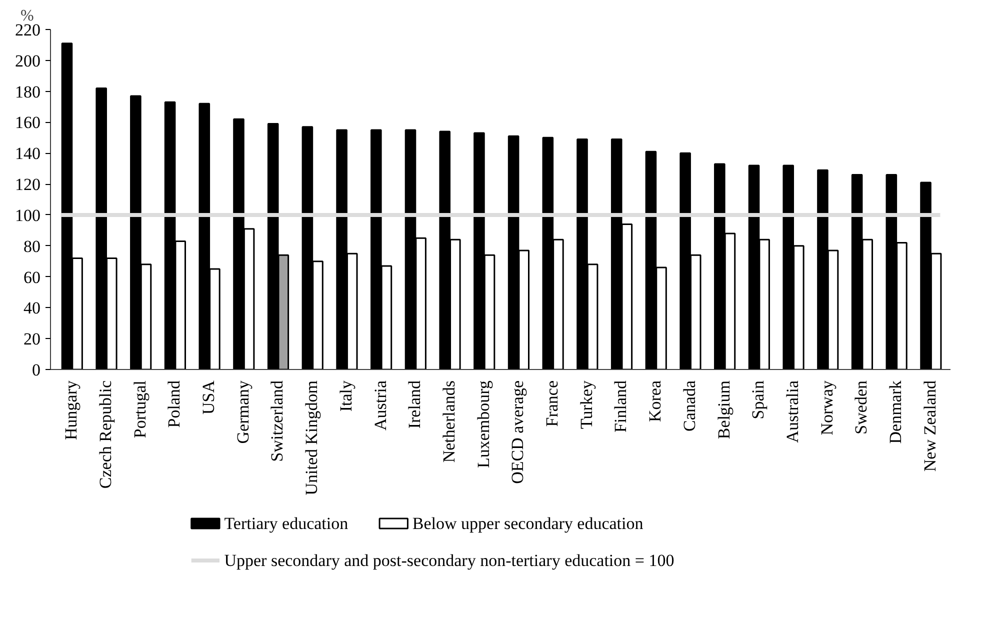  I want to click on x-tick-label: Austria, so click(380, 405).